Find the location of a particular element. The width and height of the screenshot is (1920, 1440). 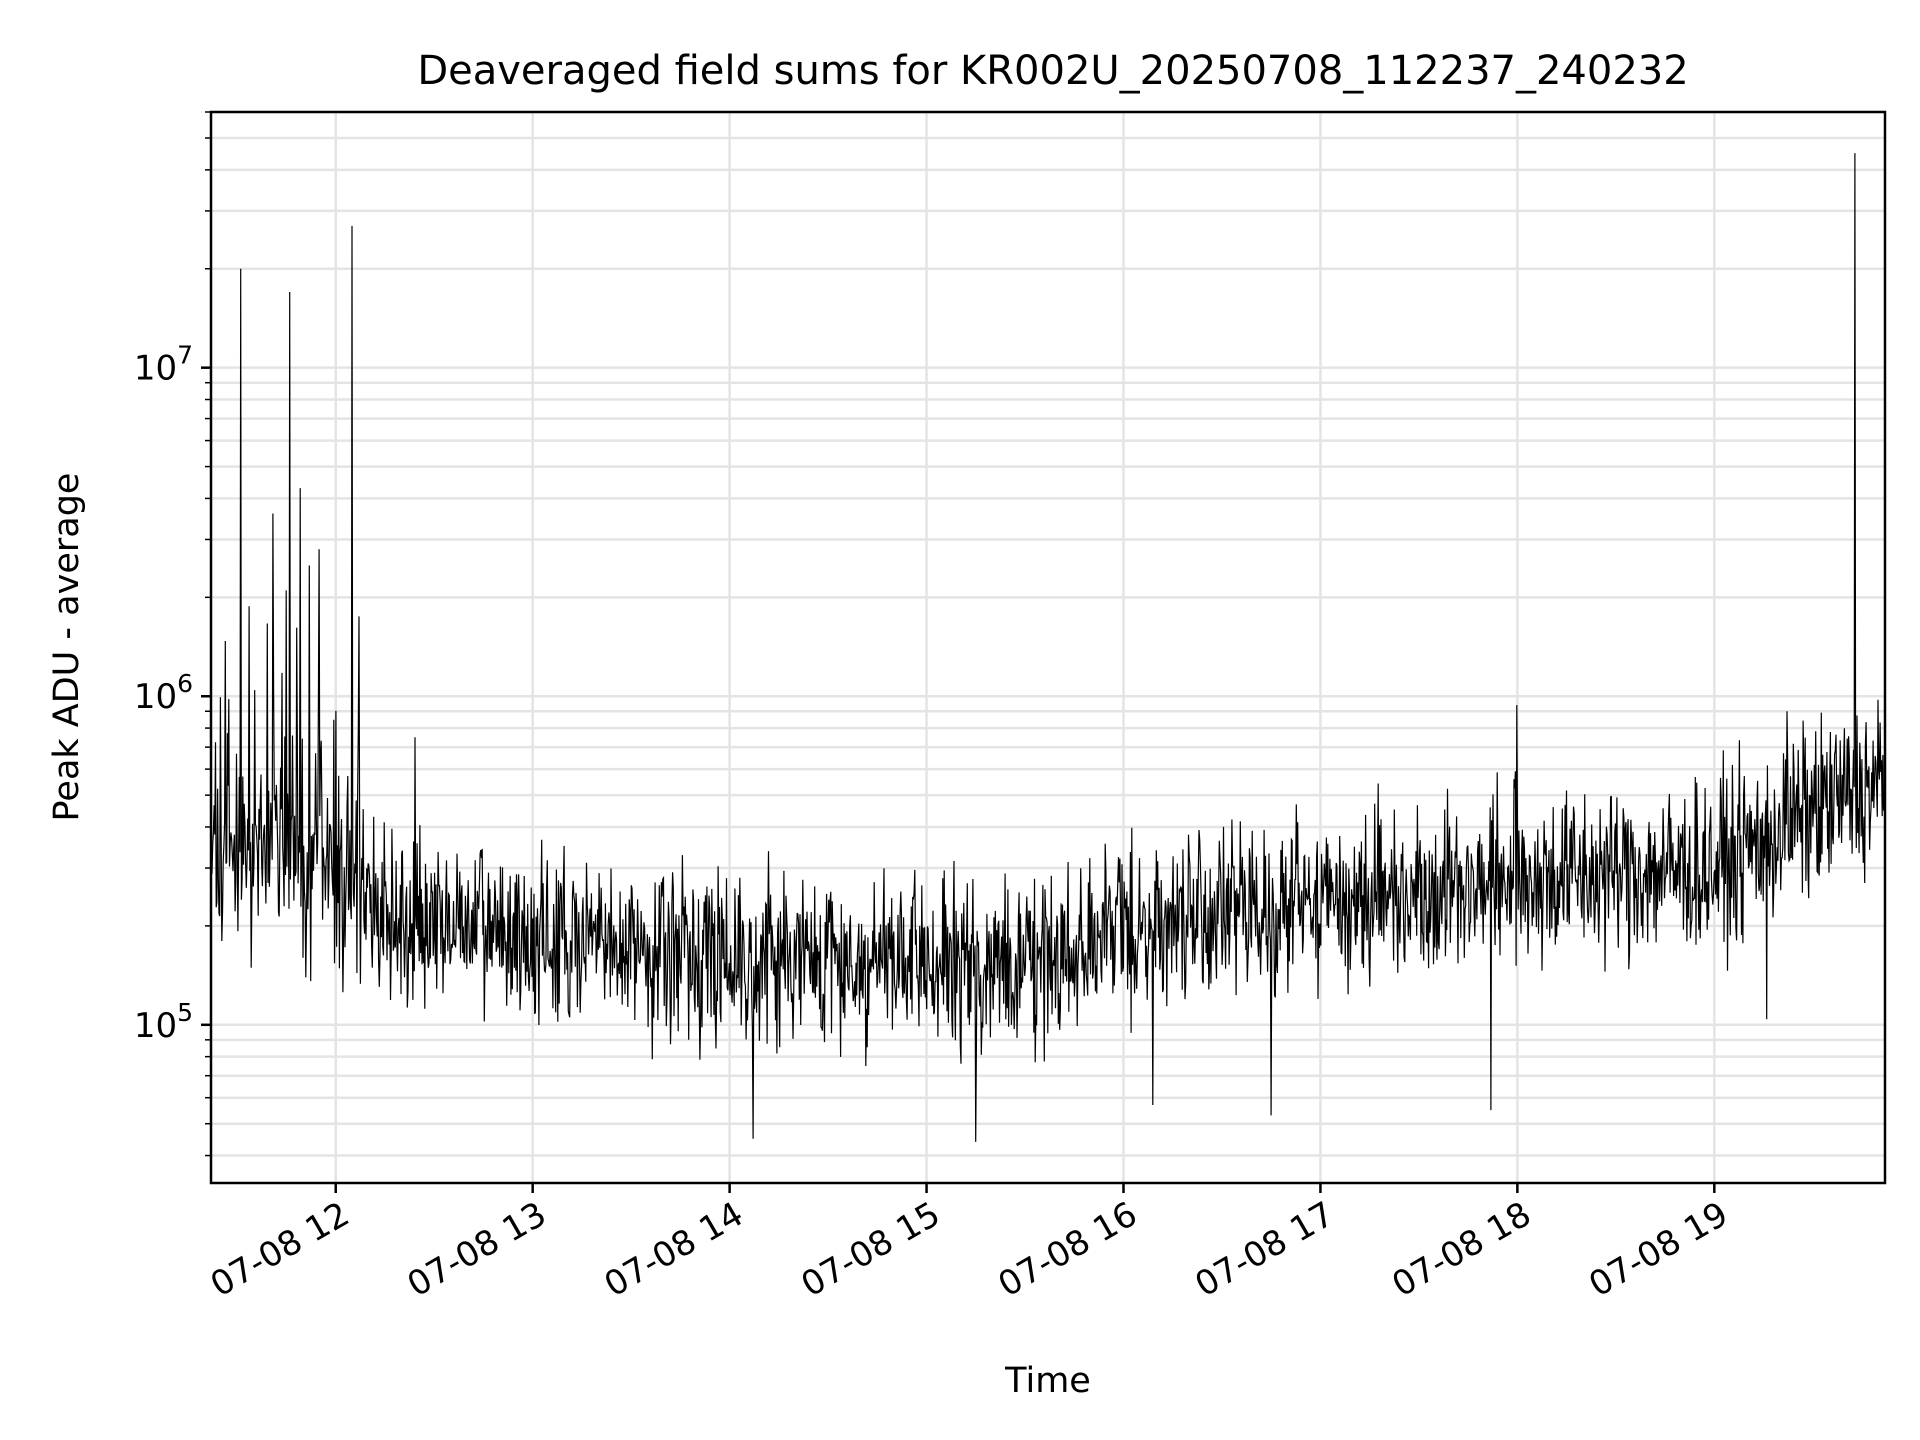

x-tick-label: 07-08 15 is located at coordinates (871, 1249).